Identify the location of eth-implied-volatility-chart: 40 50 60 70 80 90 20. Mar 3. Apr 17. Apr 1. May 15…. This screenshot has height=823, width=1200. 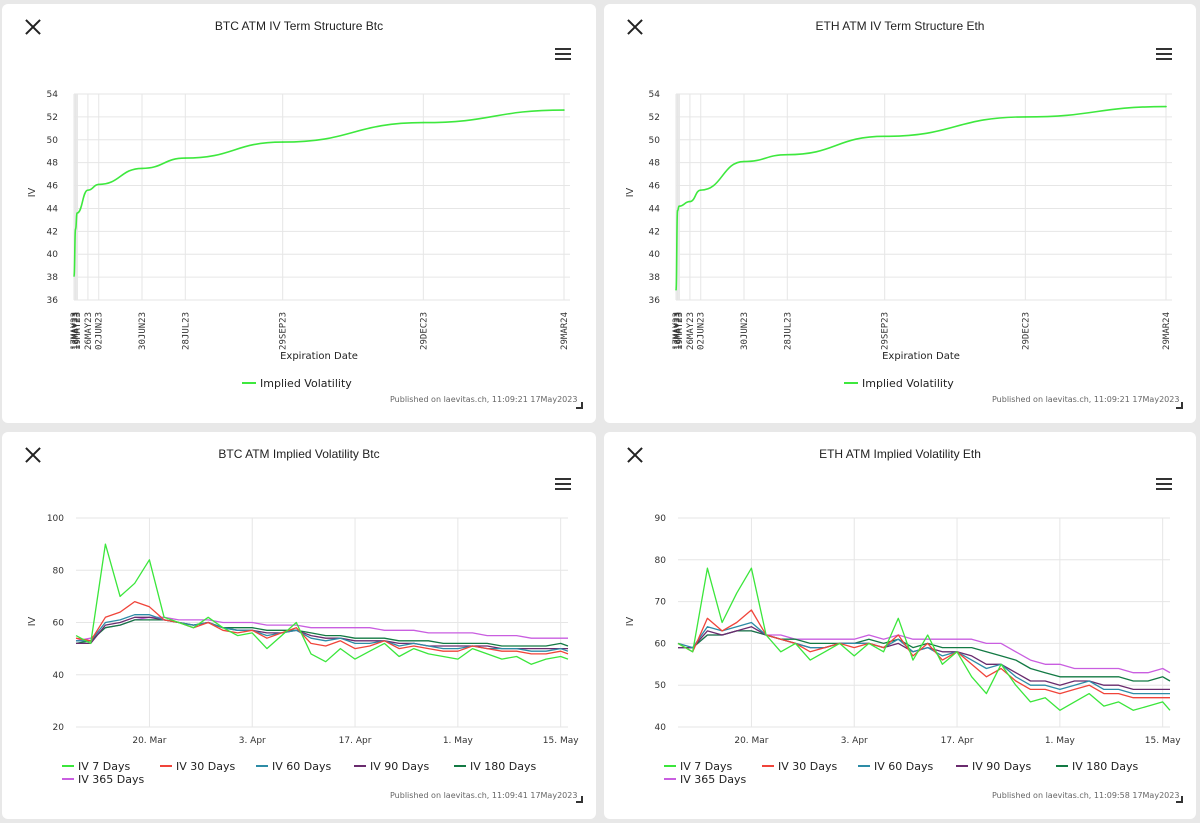
(918, 650).